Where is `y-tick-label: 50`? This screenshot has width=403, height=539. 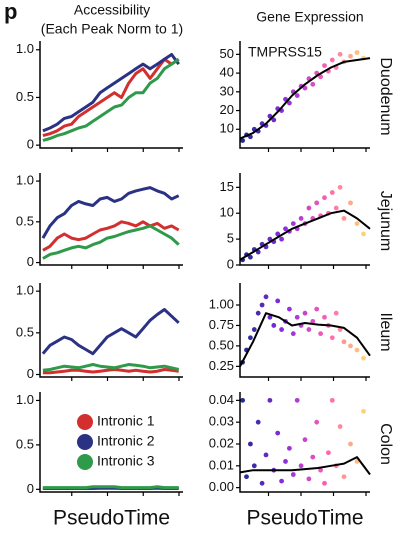 y-tick-label: 50 is located at coordinates (227, 53).